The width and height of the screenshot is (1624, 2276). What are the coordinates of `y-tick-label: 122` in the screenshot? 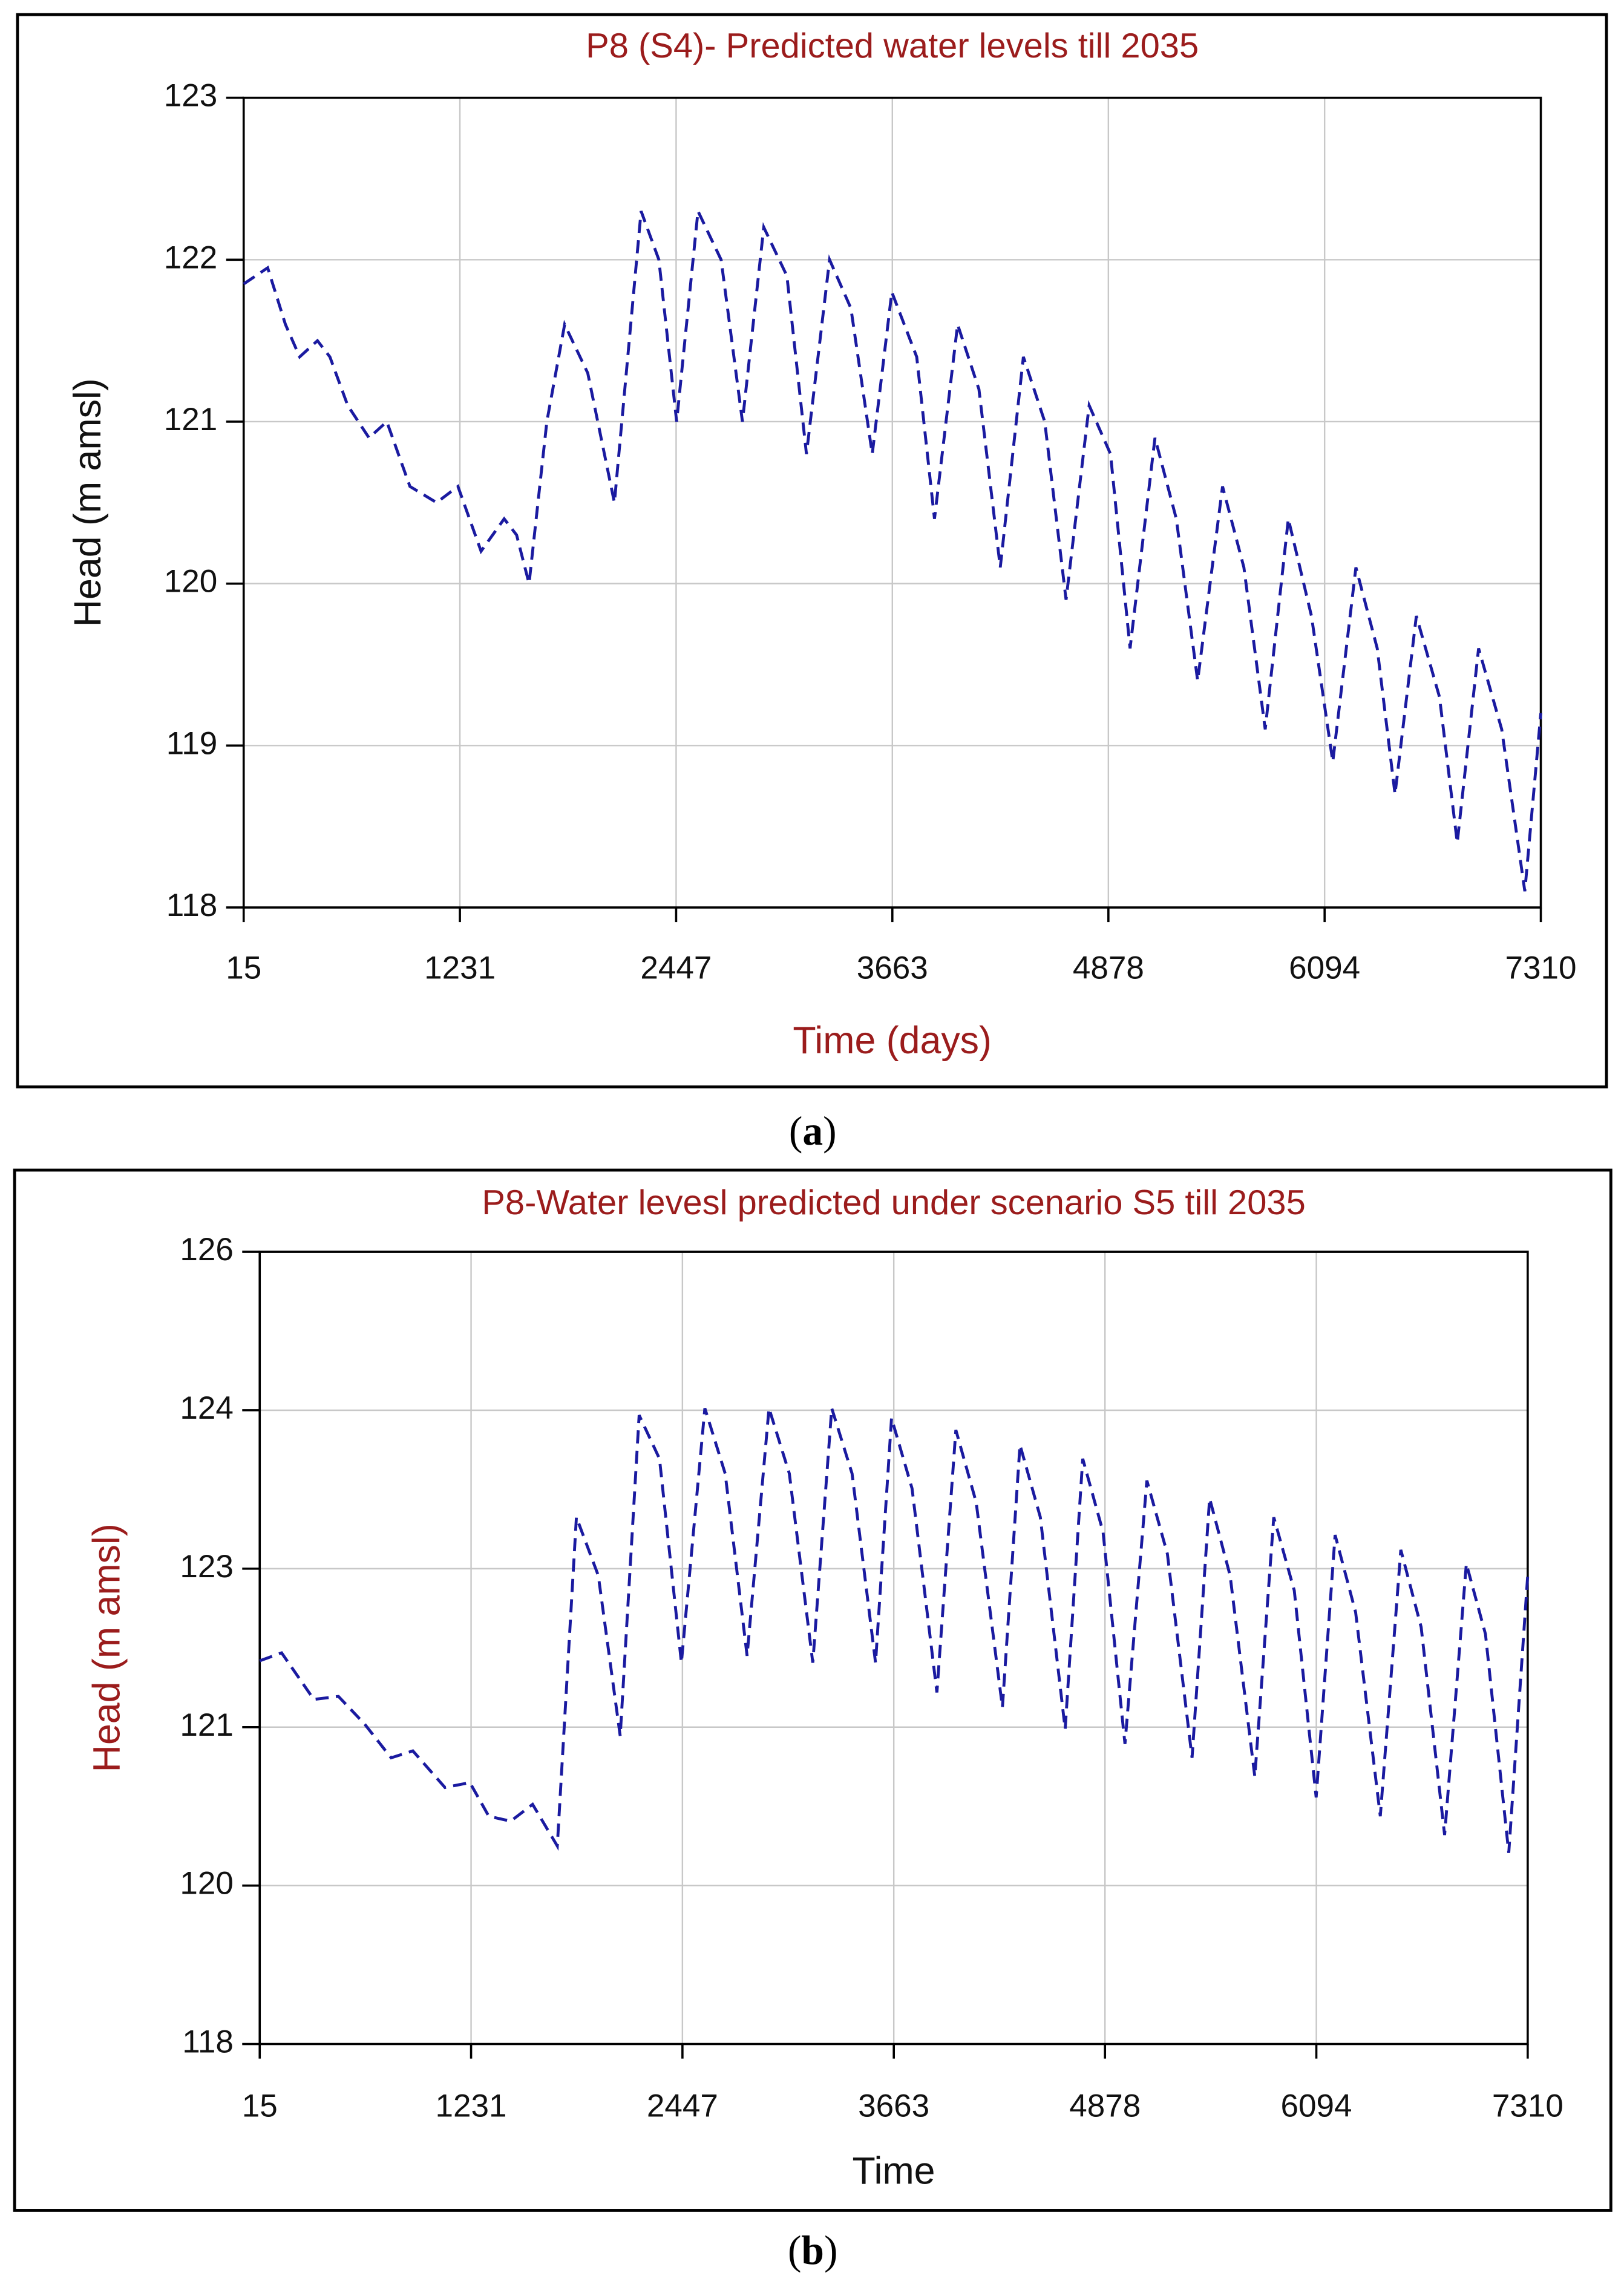 It's located at (191, 257).